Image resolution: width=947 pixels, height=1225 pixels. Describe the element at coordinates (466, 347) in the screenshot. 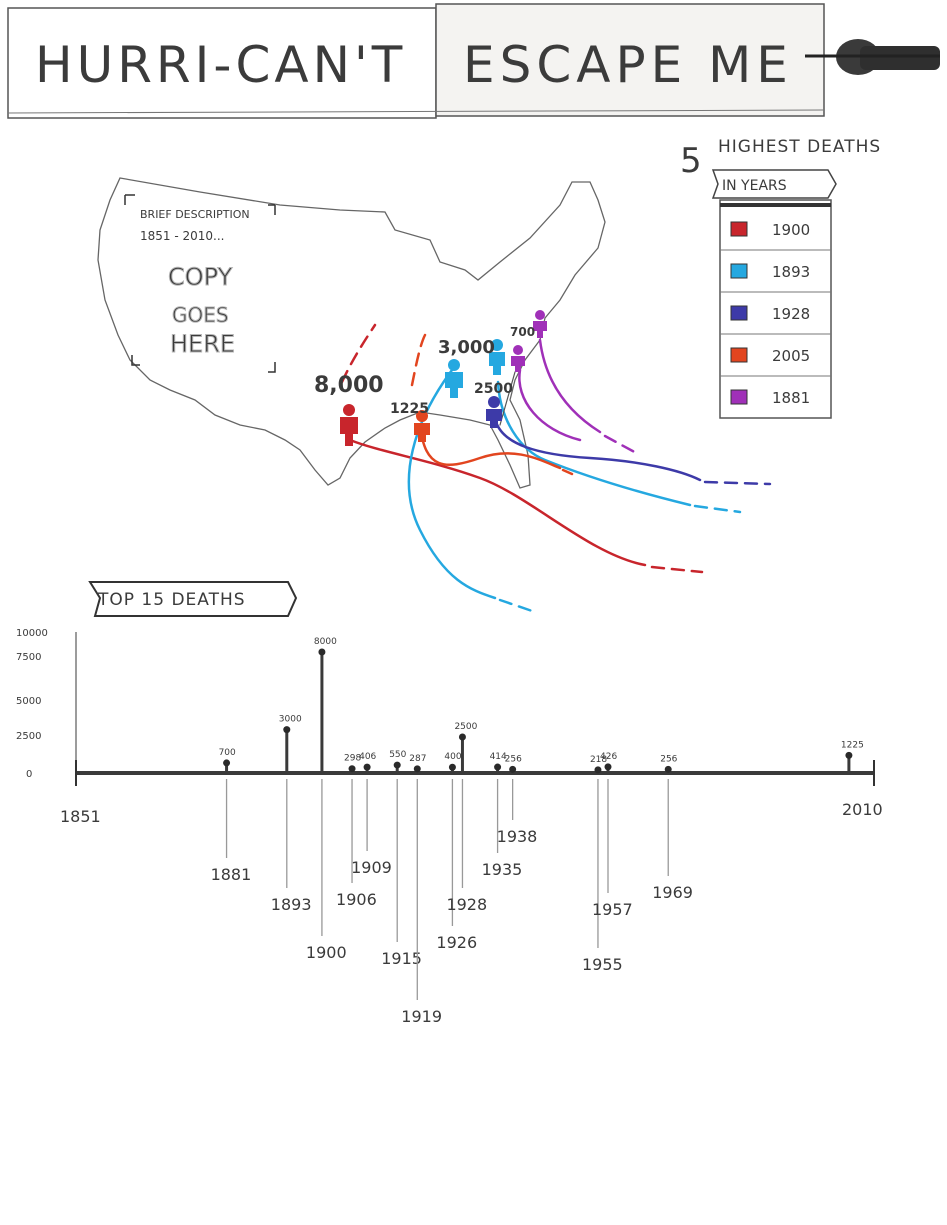

I see `map-label-1893: 3,000` at that location.